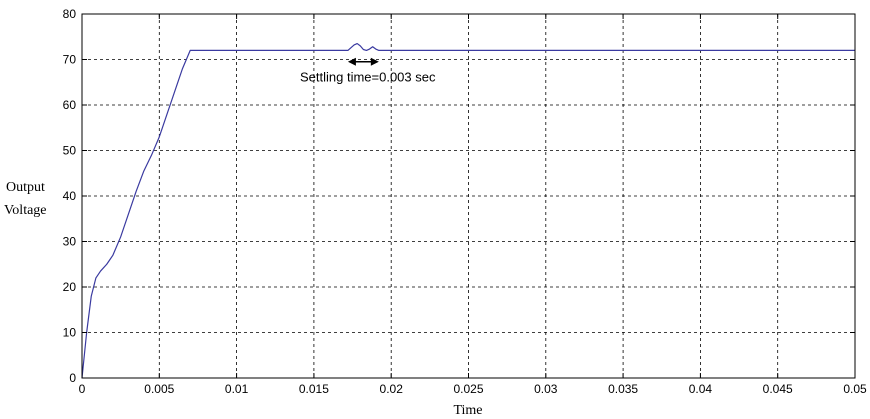 This screenshot has width=870, height=419. What do you see at coordinates (70, 242) in the screenshot?
I see `y-tick-label: 30` at bounding box center [70, 242].